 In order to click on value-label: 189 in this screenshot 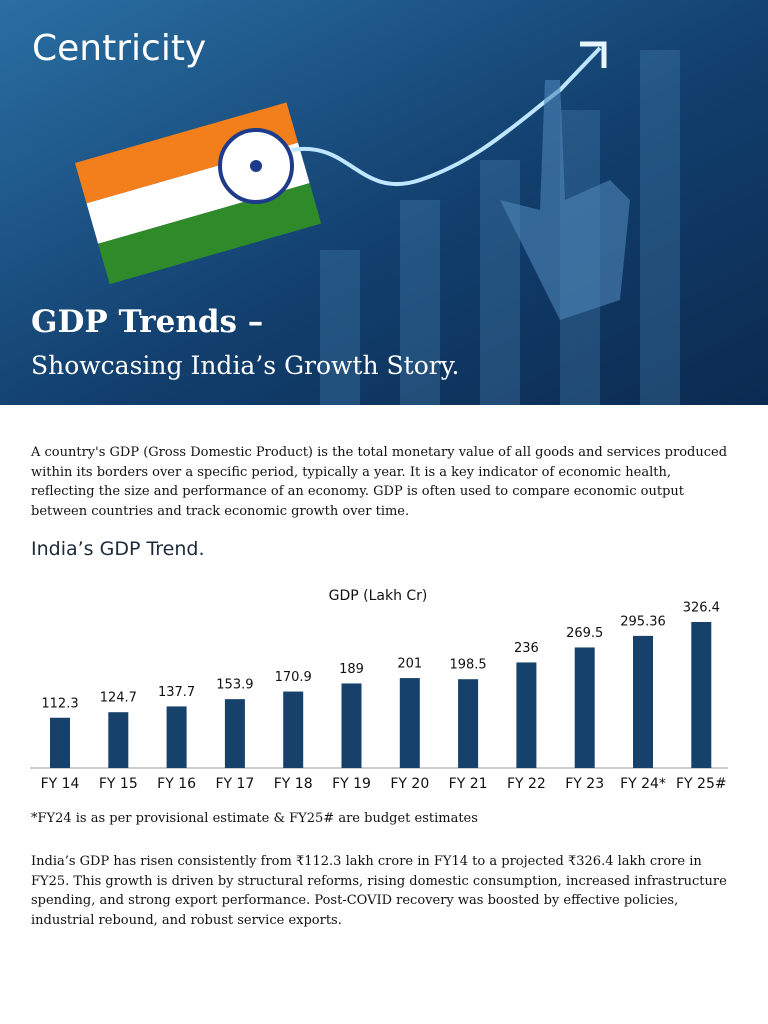, I will do `click(351, 669)`.